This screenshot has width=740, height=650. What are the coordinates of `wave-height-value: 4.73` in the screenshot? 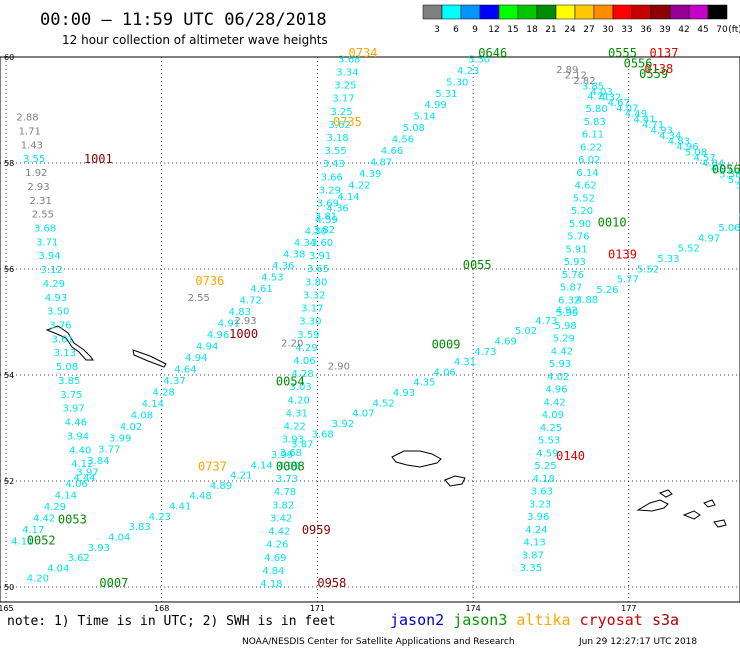 It's located at (485, 352).